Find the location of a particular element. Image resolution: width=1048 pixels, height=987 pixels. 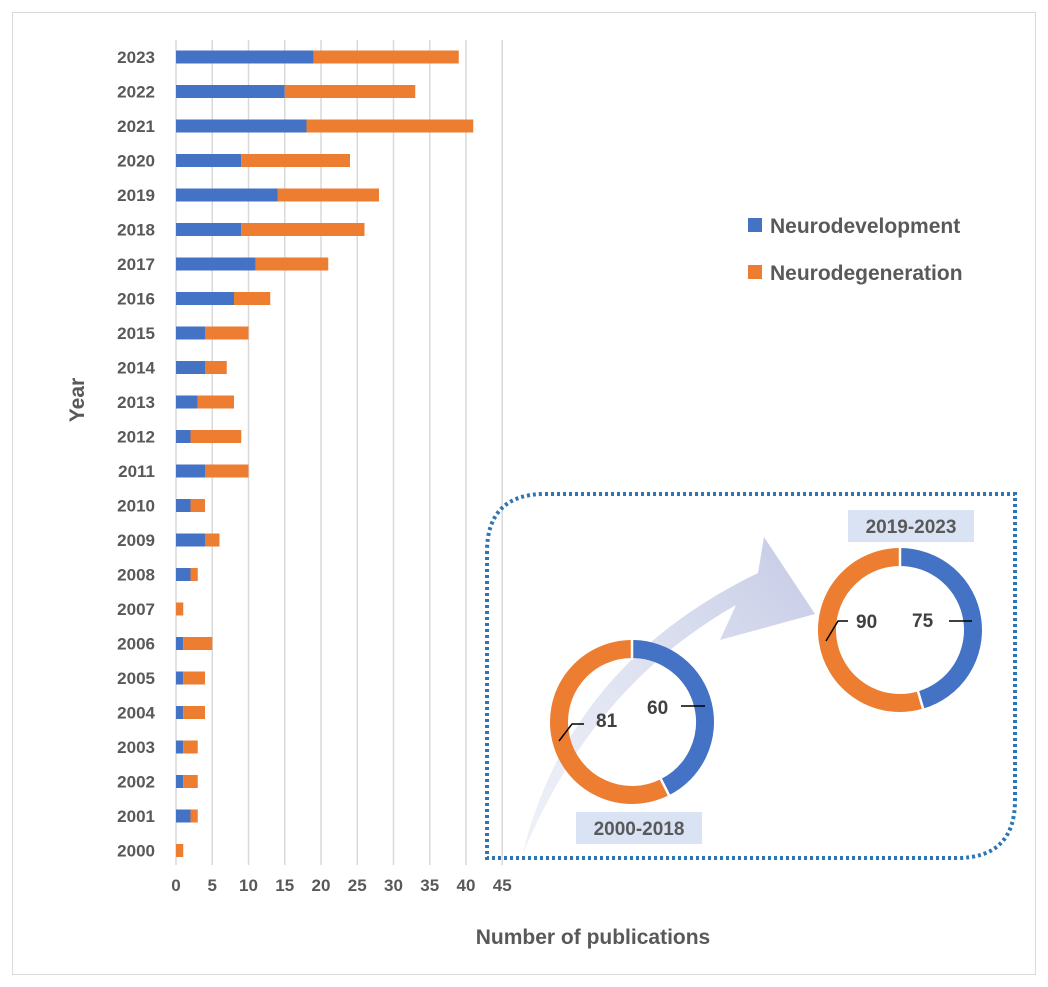

y-tick-2005: 2005 is located at coordinates (136, 678).